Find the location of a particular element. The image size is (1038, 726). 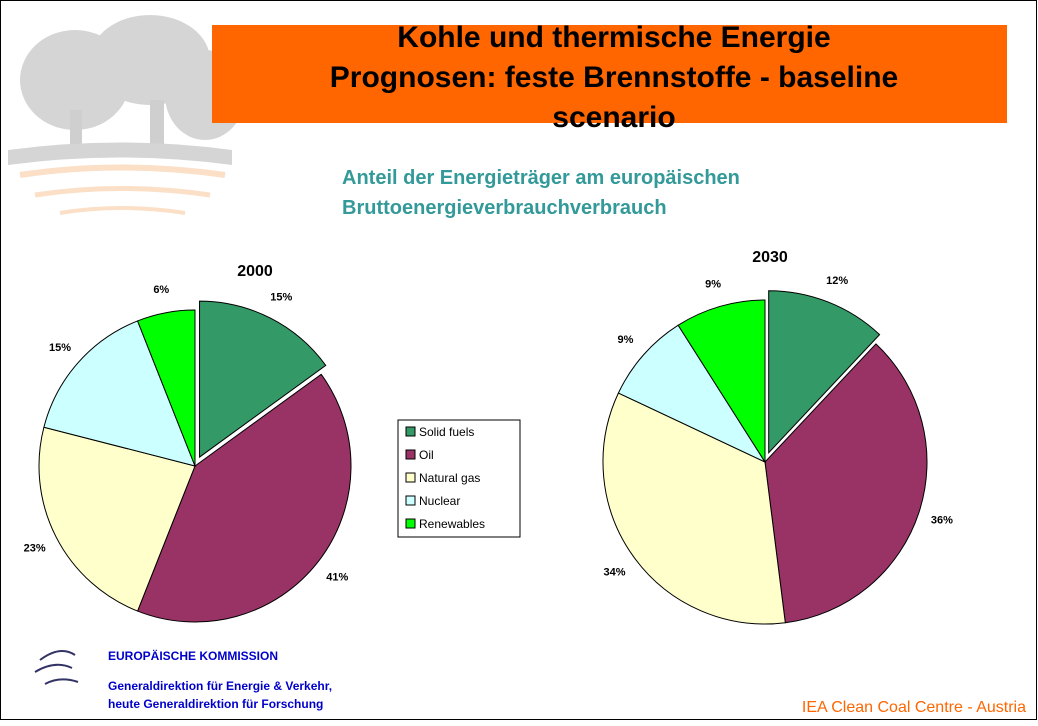

chart-title: 2000 is located at coordinates (255, 271).